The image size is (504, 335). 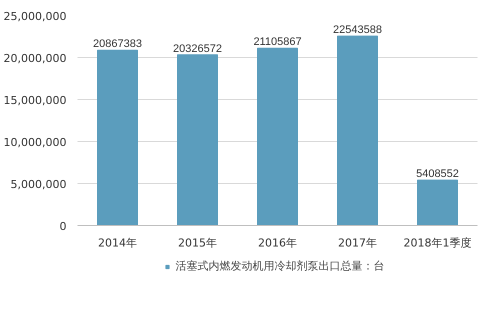 I want to click on x-tick-label: 2015年, so click(x=198, y=243).